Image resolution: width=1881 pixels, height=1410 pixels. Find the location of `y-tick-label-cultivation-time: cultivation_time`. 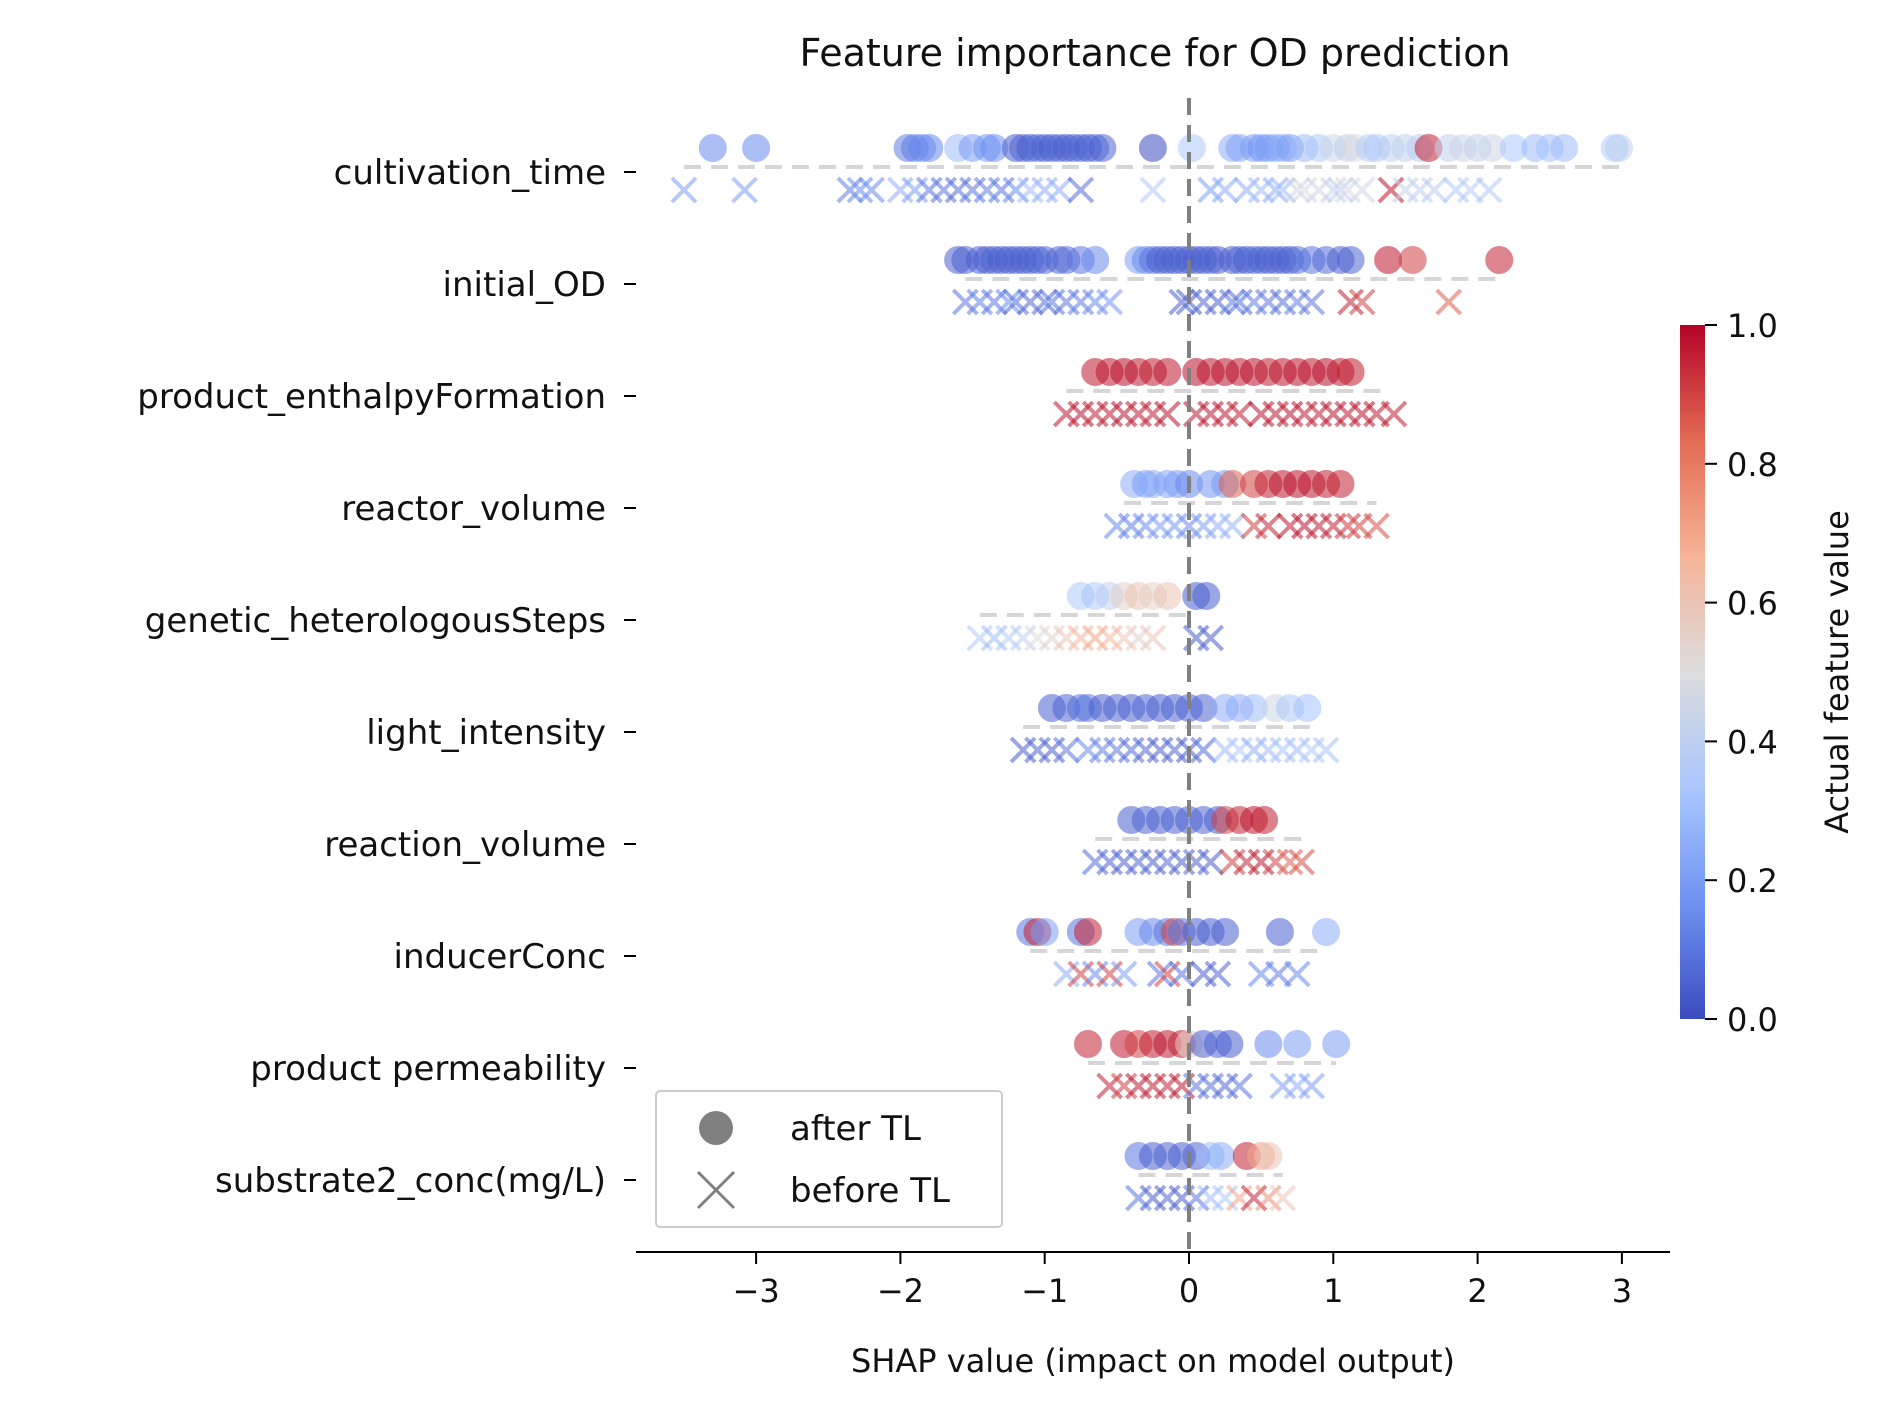

y-tick-label-cultivation-time: cultivation_time is located at coordinates (470, 173).